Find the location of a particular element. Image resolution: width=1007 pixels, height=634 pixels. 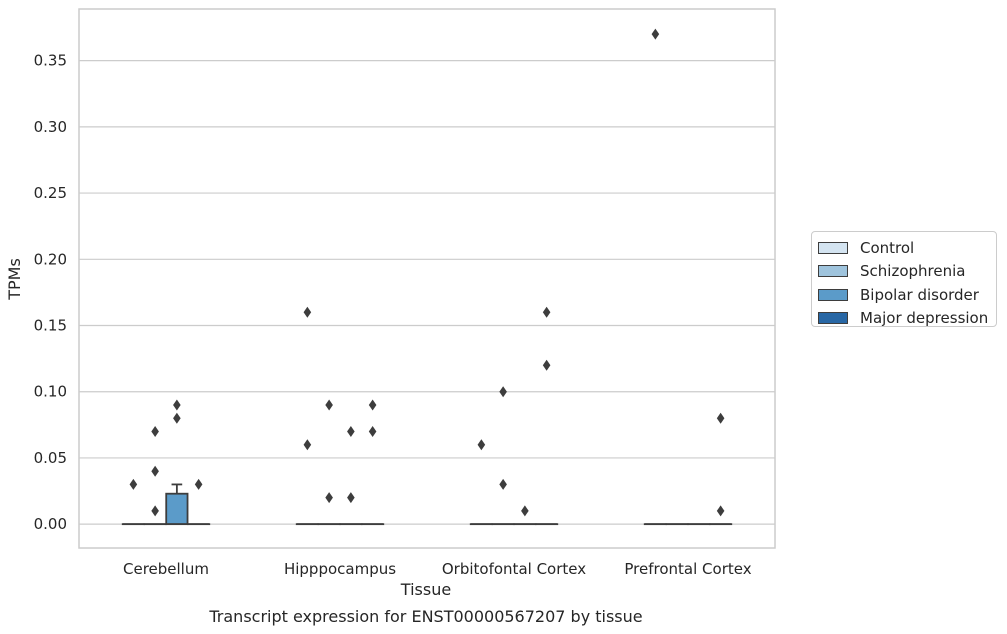

x-axis-label: Tissue is located at coordinates (425, 589).